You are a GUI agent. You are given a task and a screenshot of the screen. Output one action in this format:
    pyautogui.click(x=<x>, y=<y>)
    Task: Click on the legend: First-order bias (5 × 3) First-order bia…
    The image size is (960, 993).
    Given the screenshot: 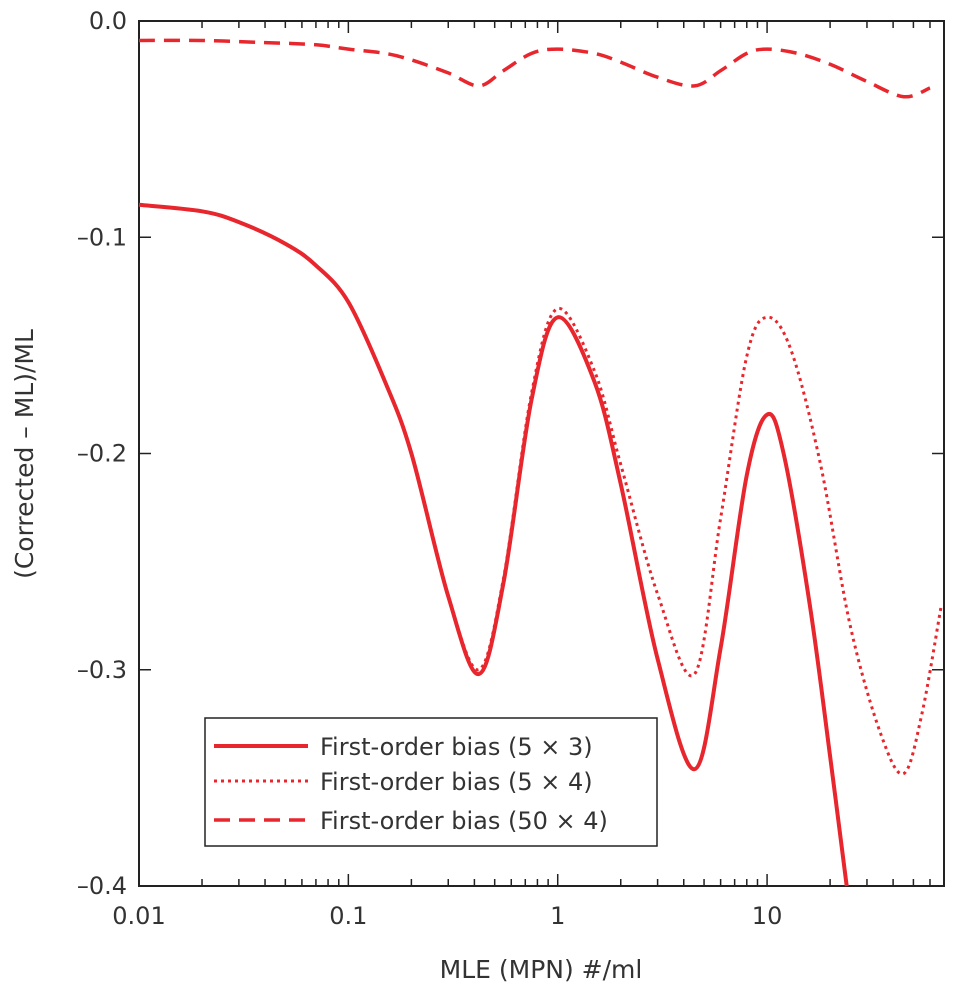 What is the action you would take?
    pyautogui.click(x=431, y=782)
    